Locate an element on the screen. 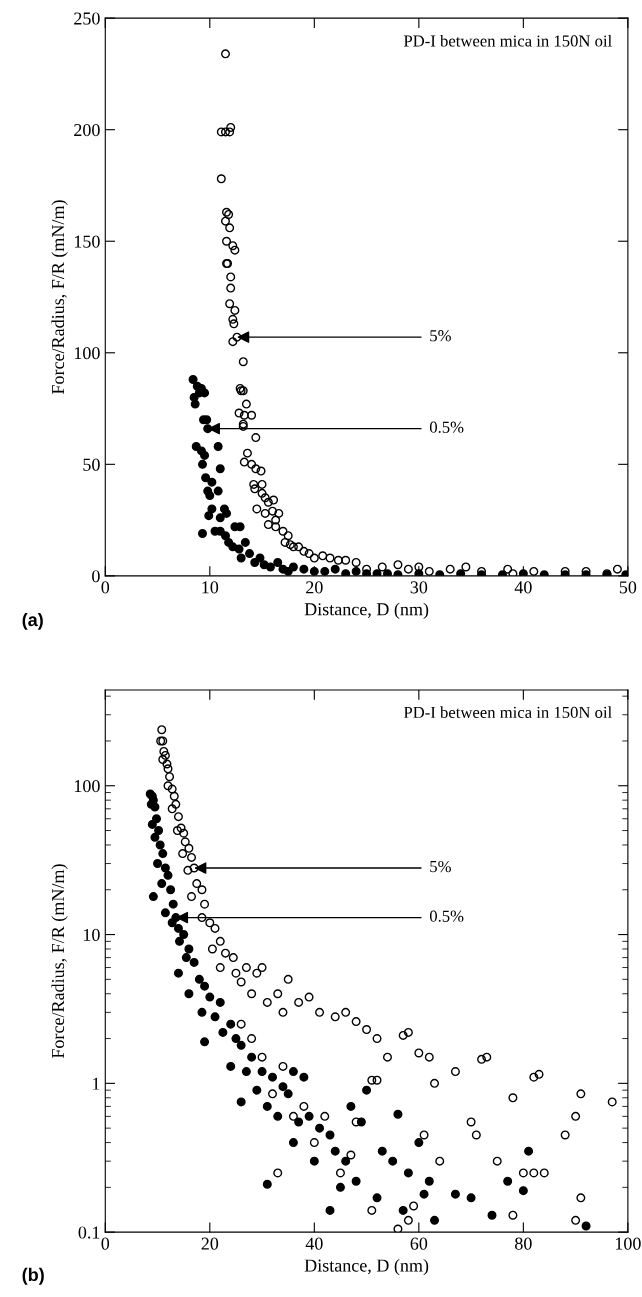 Image resolution: width=642 pixels, height=1297 pixels. y-tick-label: 150 is located at coordinates (87, 241).